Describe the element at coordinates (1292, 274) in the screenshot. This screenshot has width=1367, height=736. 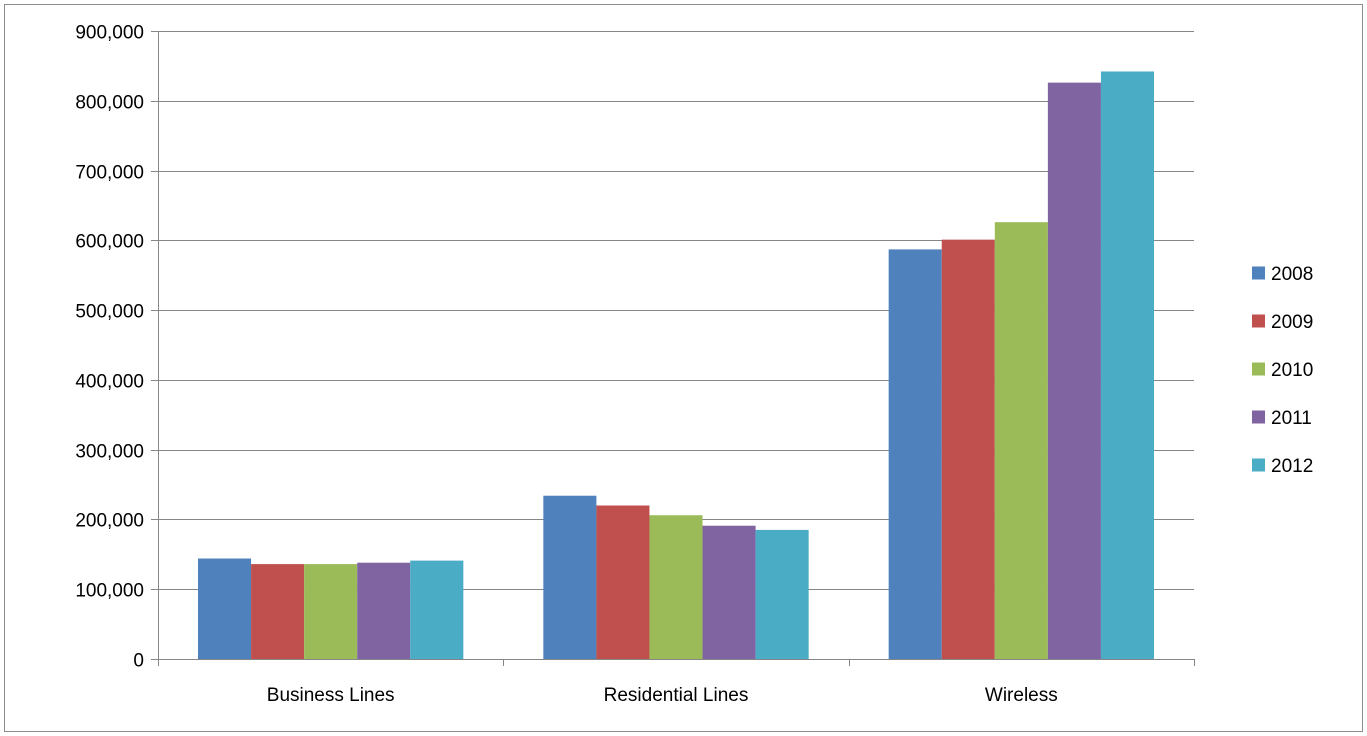
I see `legend-label: 2008` at that location.